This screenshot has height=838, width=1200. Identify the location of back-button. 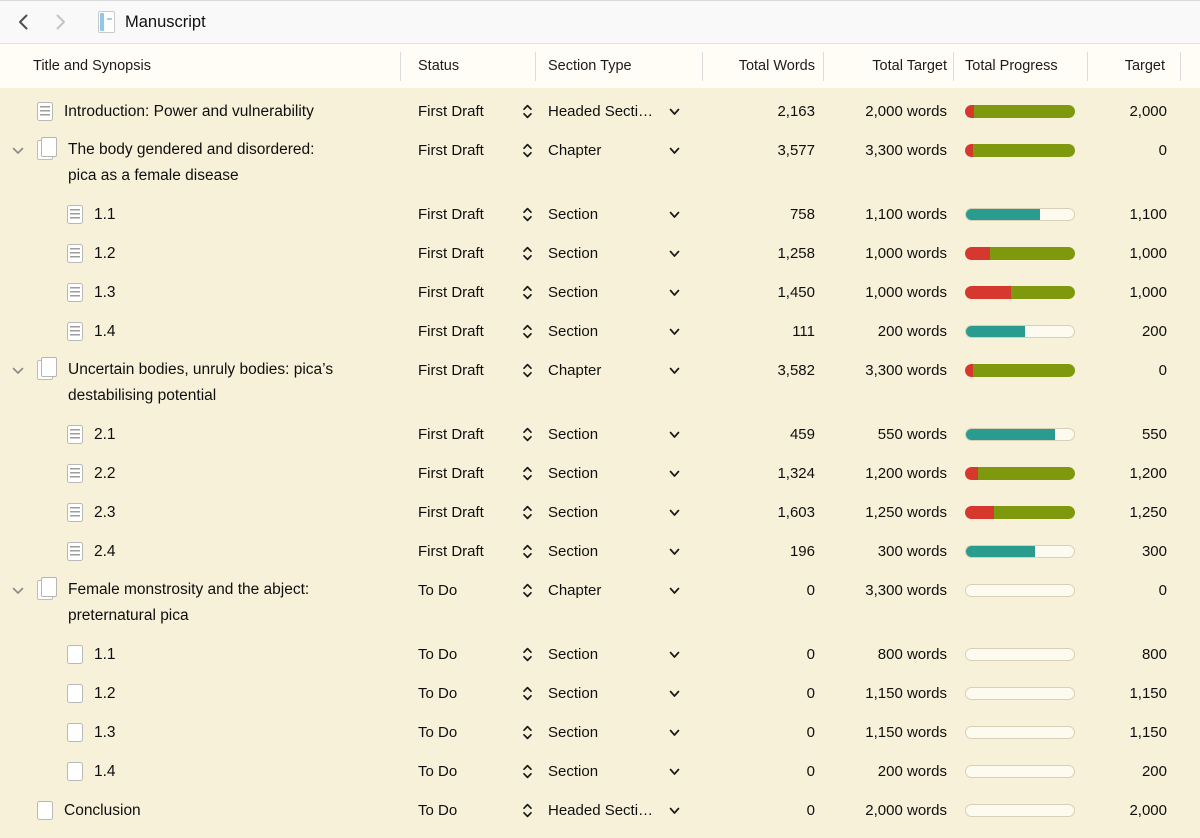
(23, 22).